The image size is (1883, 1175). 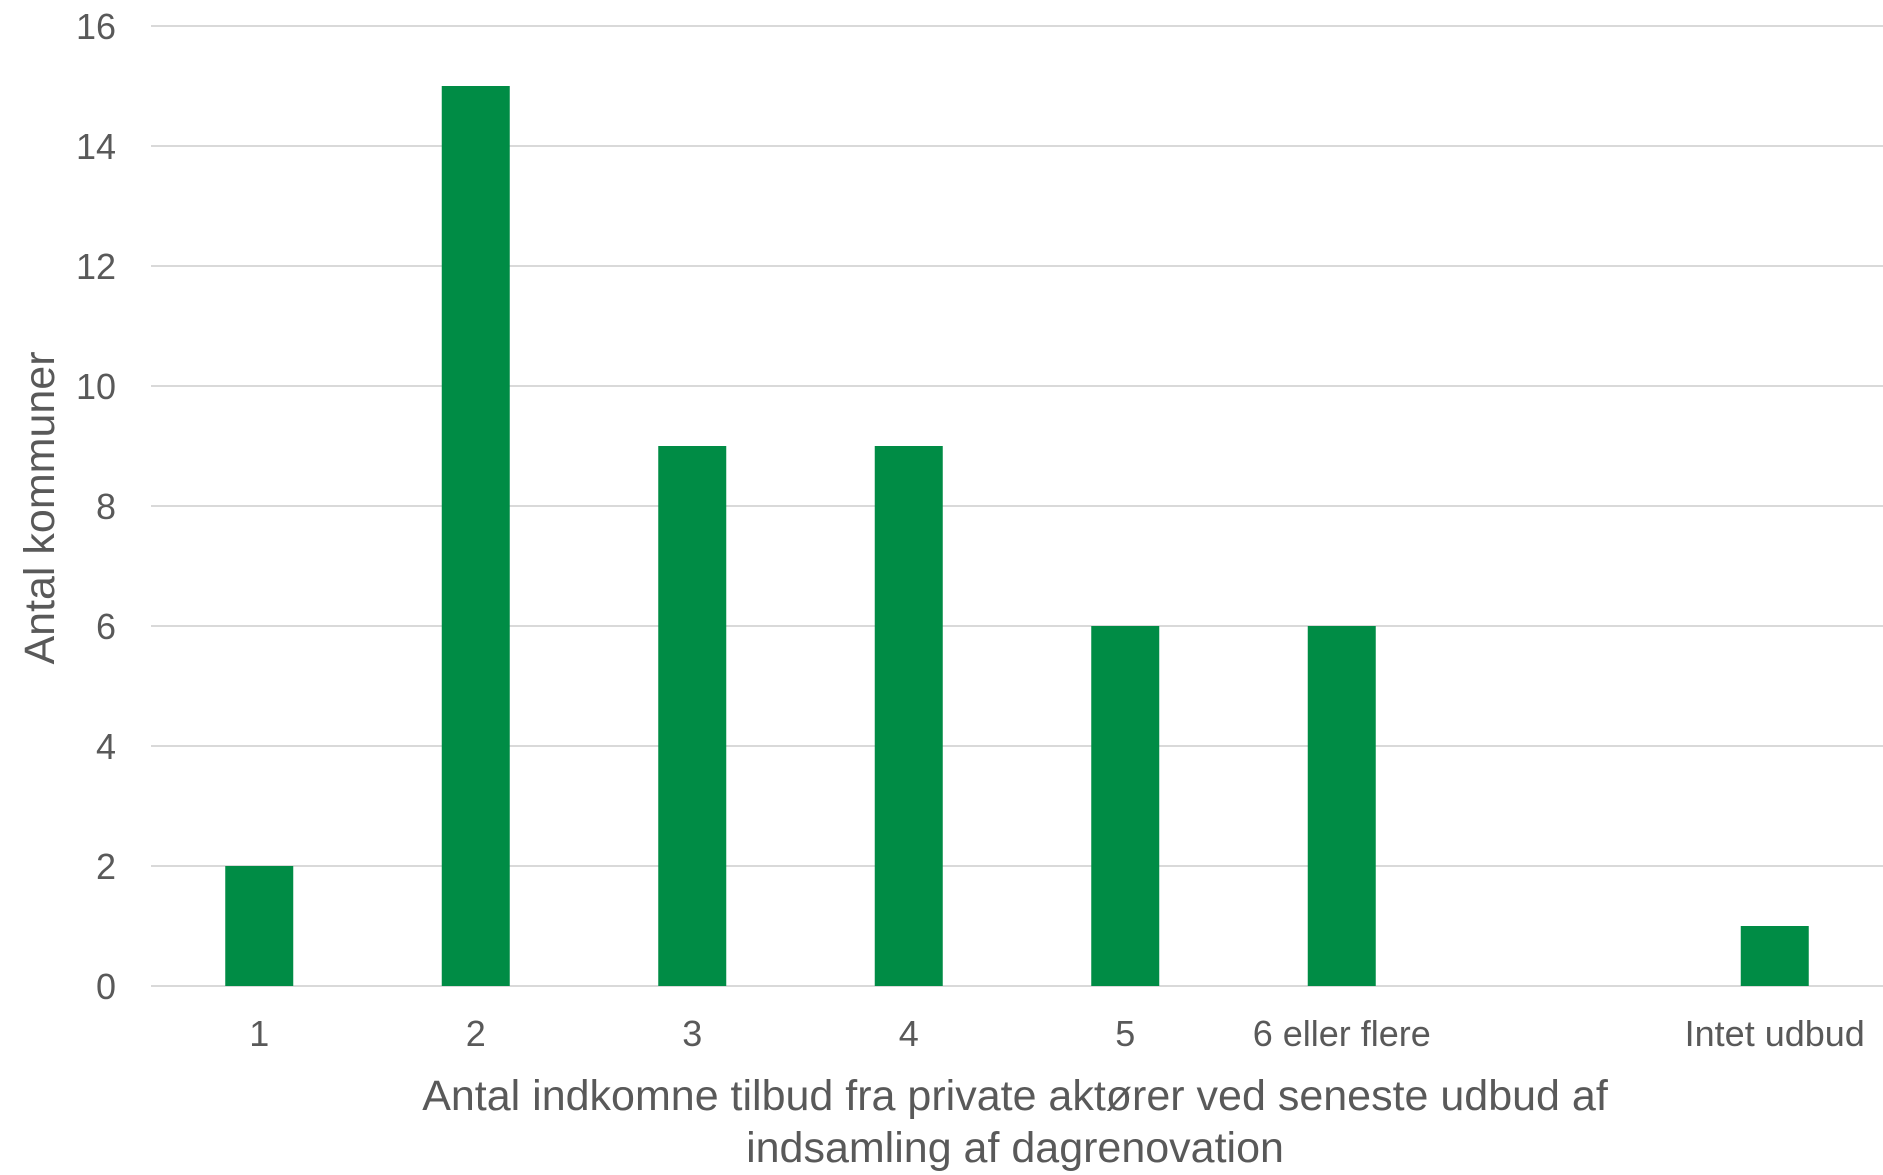 I want to click on x-tick-label-3: 4, so click(x=909, y=1033).